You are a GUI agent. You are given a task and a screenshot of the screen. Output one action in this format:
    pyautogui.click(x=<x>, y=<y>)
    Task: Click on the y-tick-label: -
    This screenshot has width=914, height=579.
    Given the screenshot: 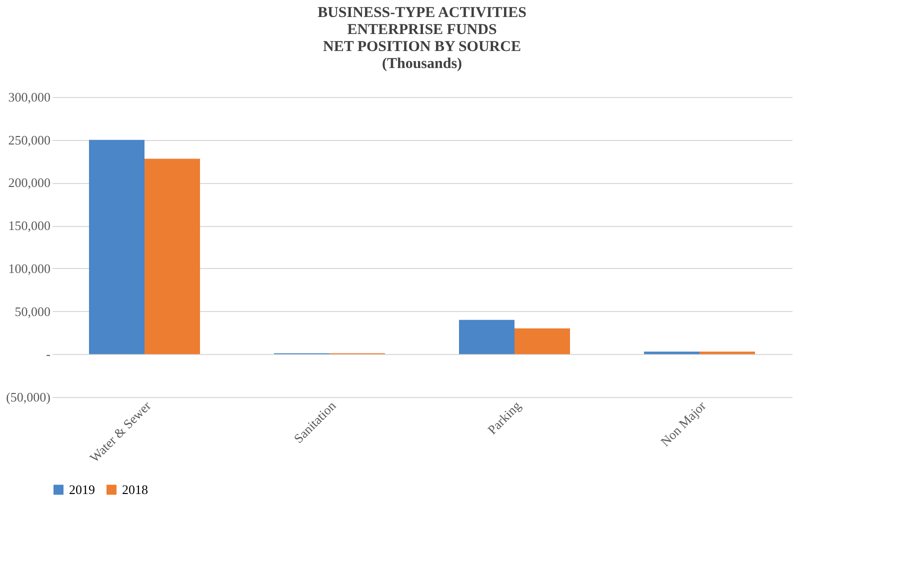 What is the action you would take?
    pyautogui.click(x=48, y=354)
    